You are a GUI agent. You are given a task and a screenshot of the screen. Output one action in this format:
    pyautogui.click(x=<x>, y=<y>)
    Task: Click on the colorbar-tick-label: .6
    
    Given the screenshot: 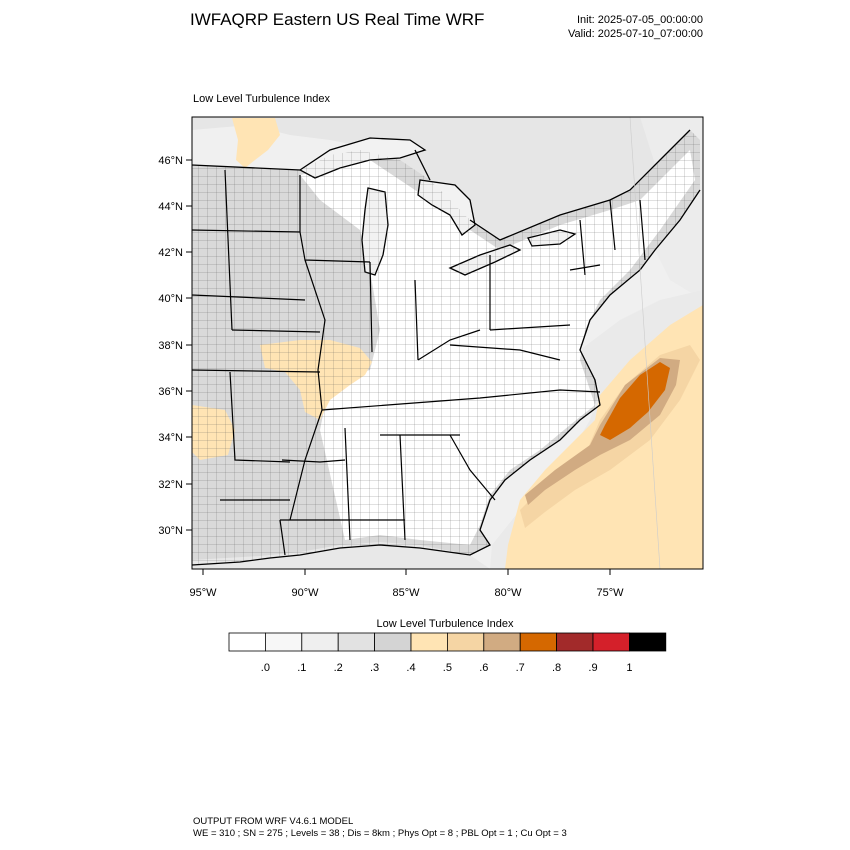 What is the action you would take?
    pyautogui.click(x=483, y=668)
    